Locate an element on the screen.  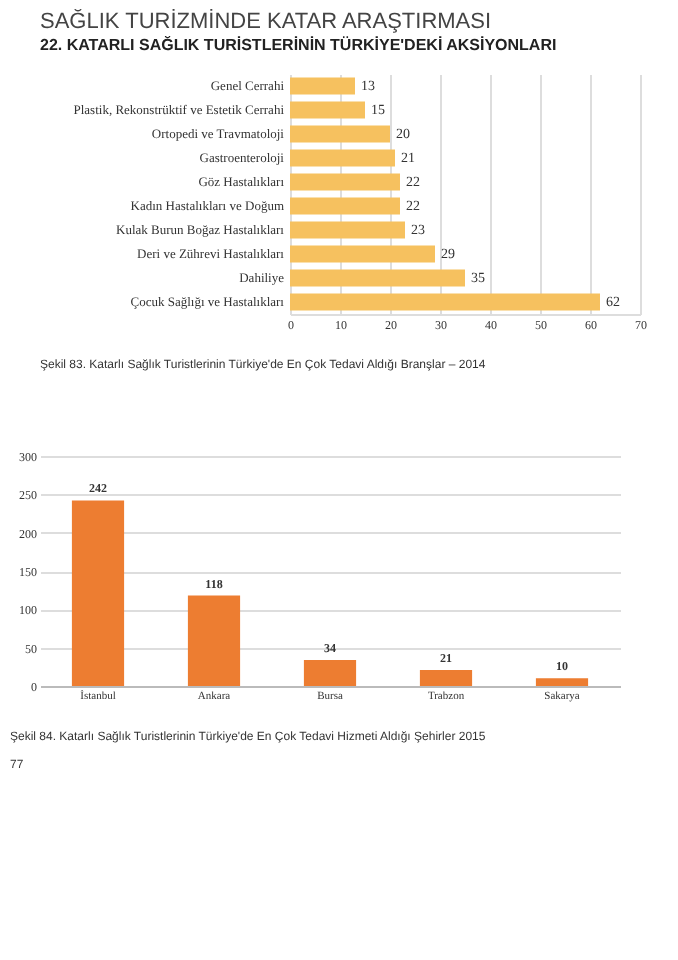
chart-title: SAĞLIK TURİZMİNDE KATAR ARAŞTIRMASI is located at coordinates (266, 21).